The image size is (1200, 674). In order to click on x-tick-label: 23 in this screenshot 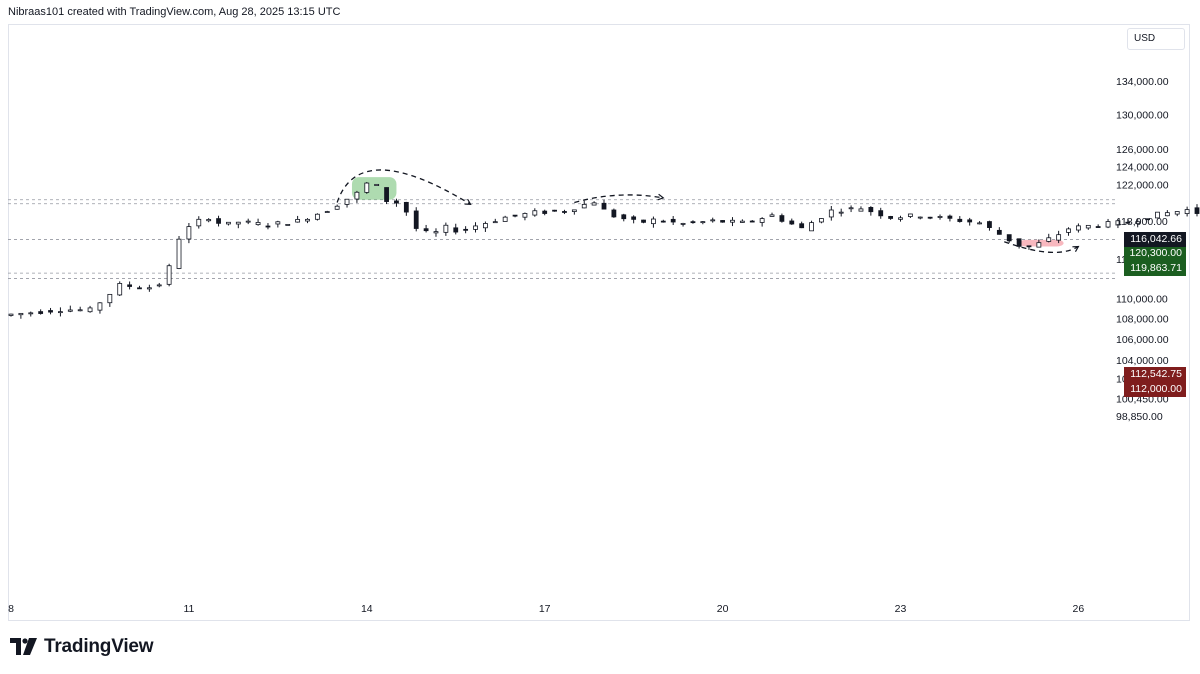, I will do `click(901, 609)`.